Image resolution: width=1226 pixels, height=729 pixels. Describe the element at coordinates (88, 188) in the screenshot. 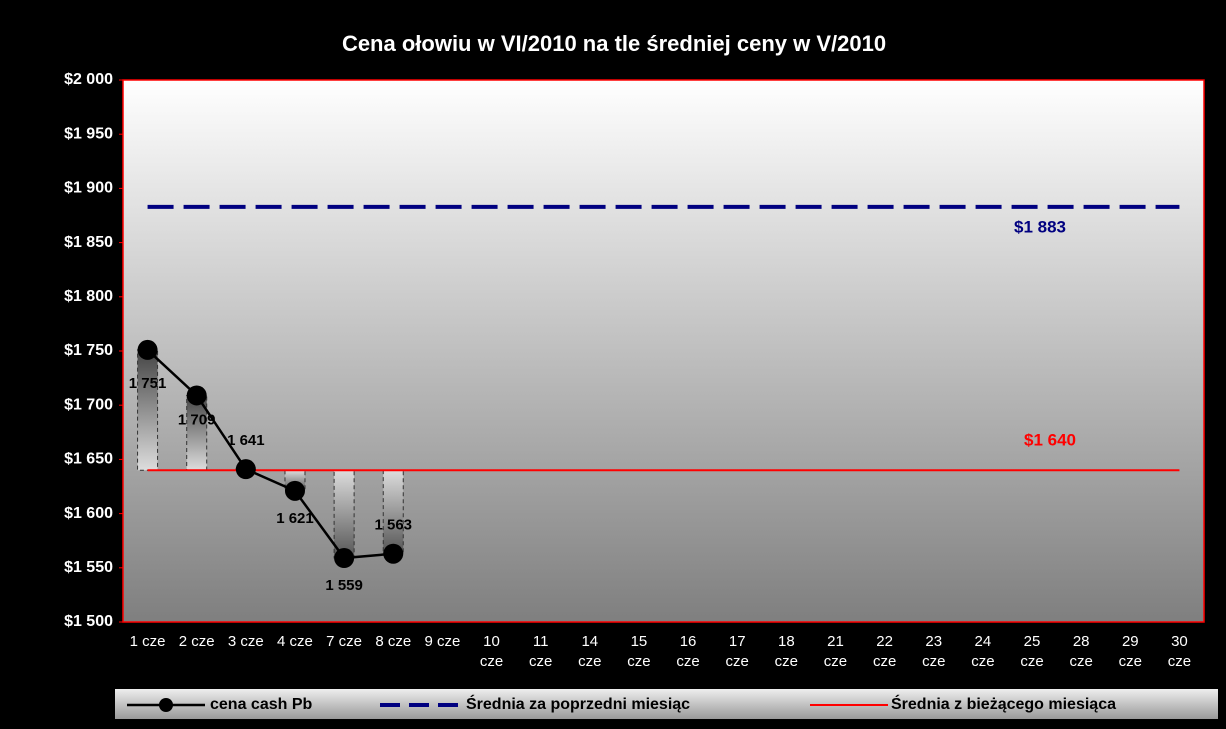

I see `y-tick-label: $1 900` at that location.